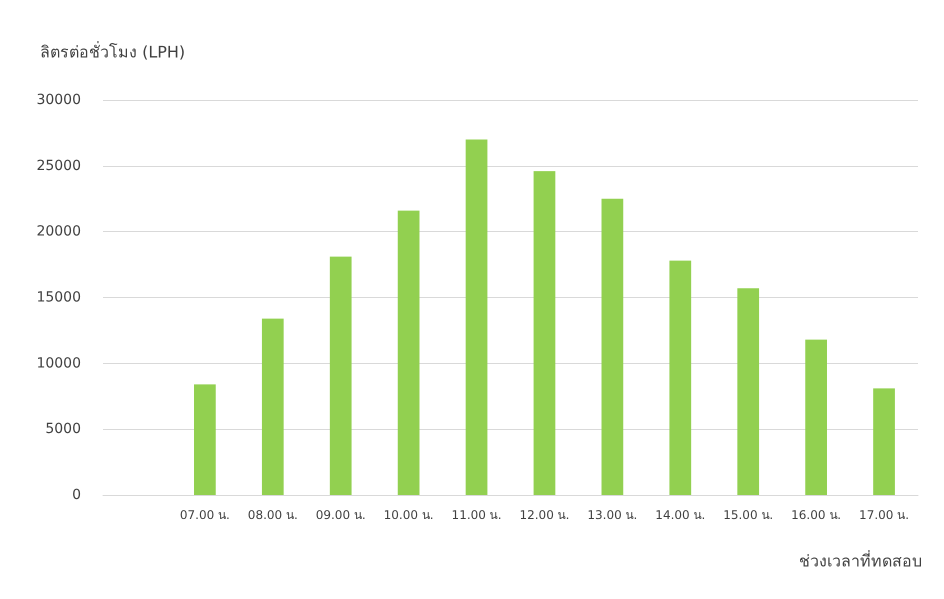  What do you see at coordinates (76, 495) in the screenshot?
I see `y-tick-label: 0` at bounding box center [76, 495].